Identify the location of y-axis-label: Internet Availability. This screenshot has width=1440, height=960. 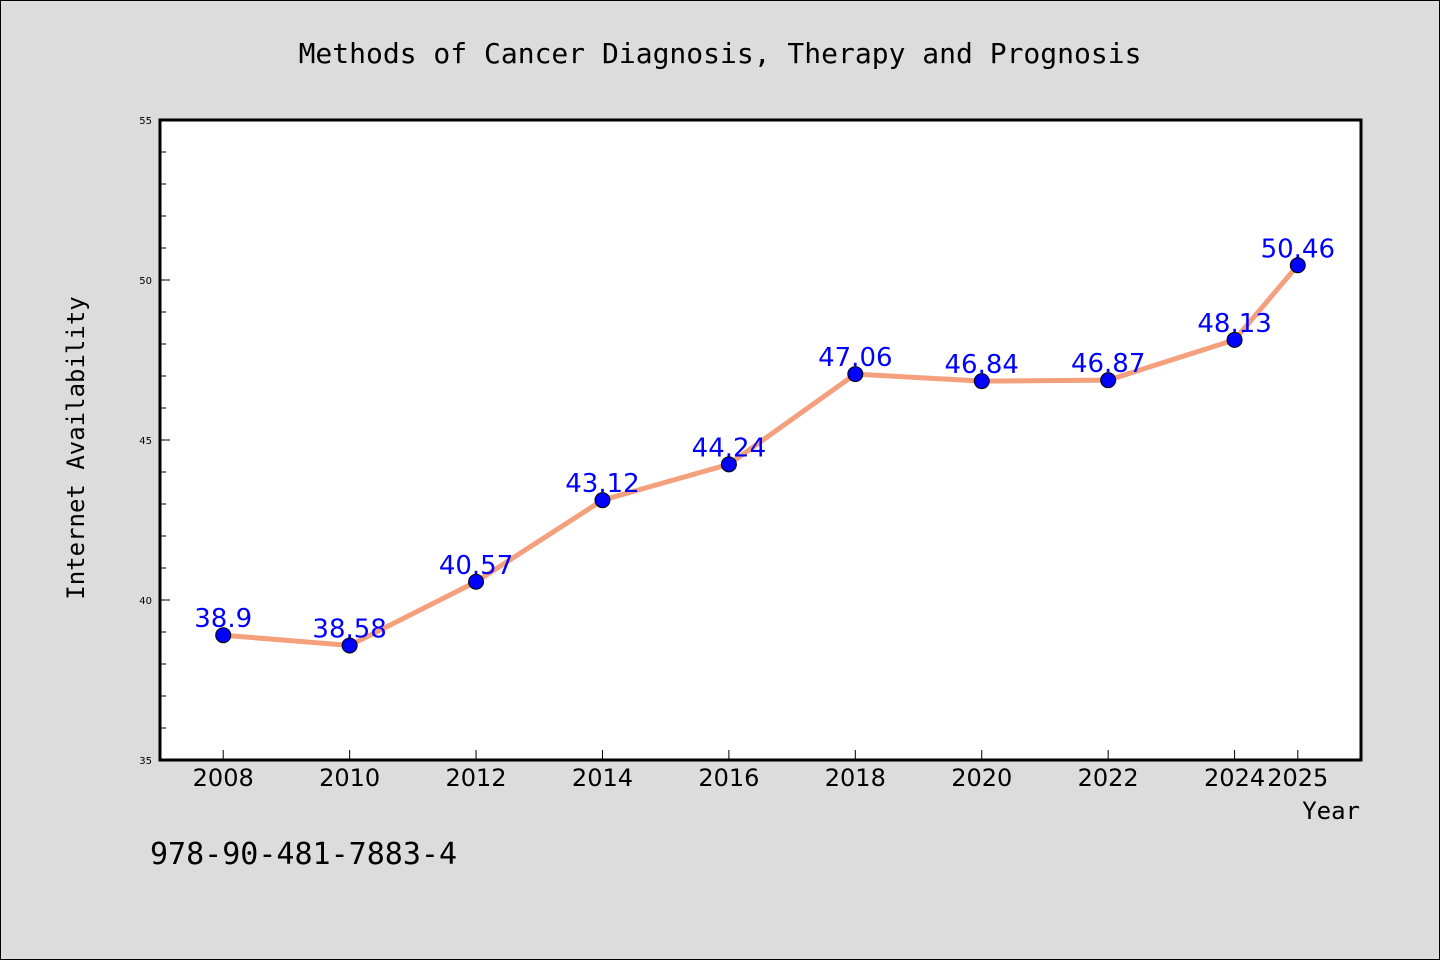
(76, 447).